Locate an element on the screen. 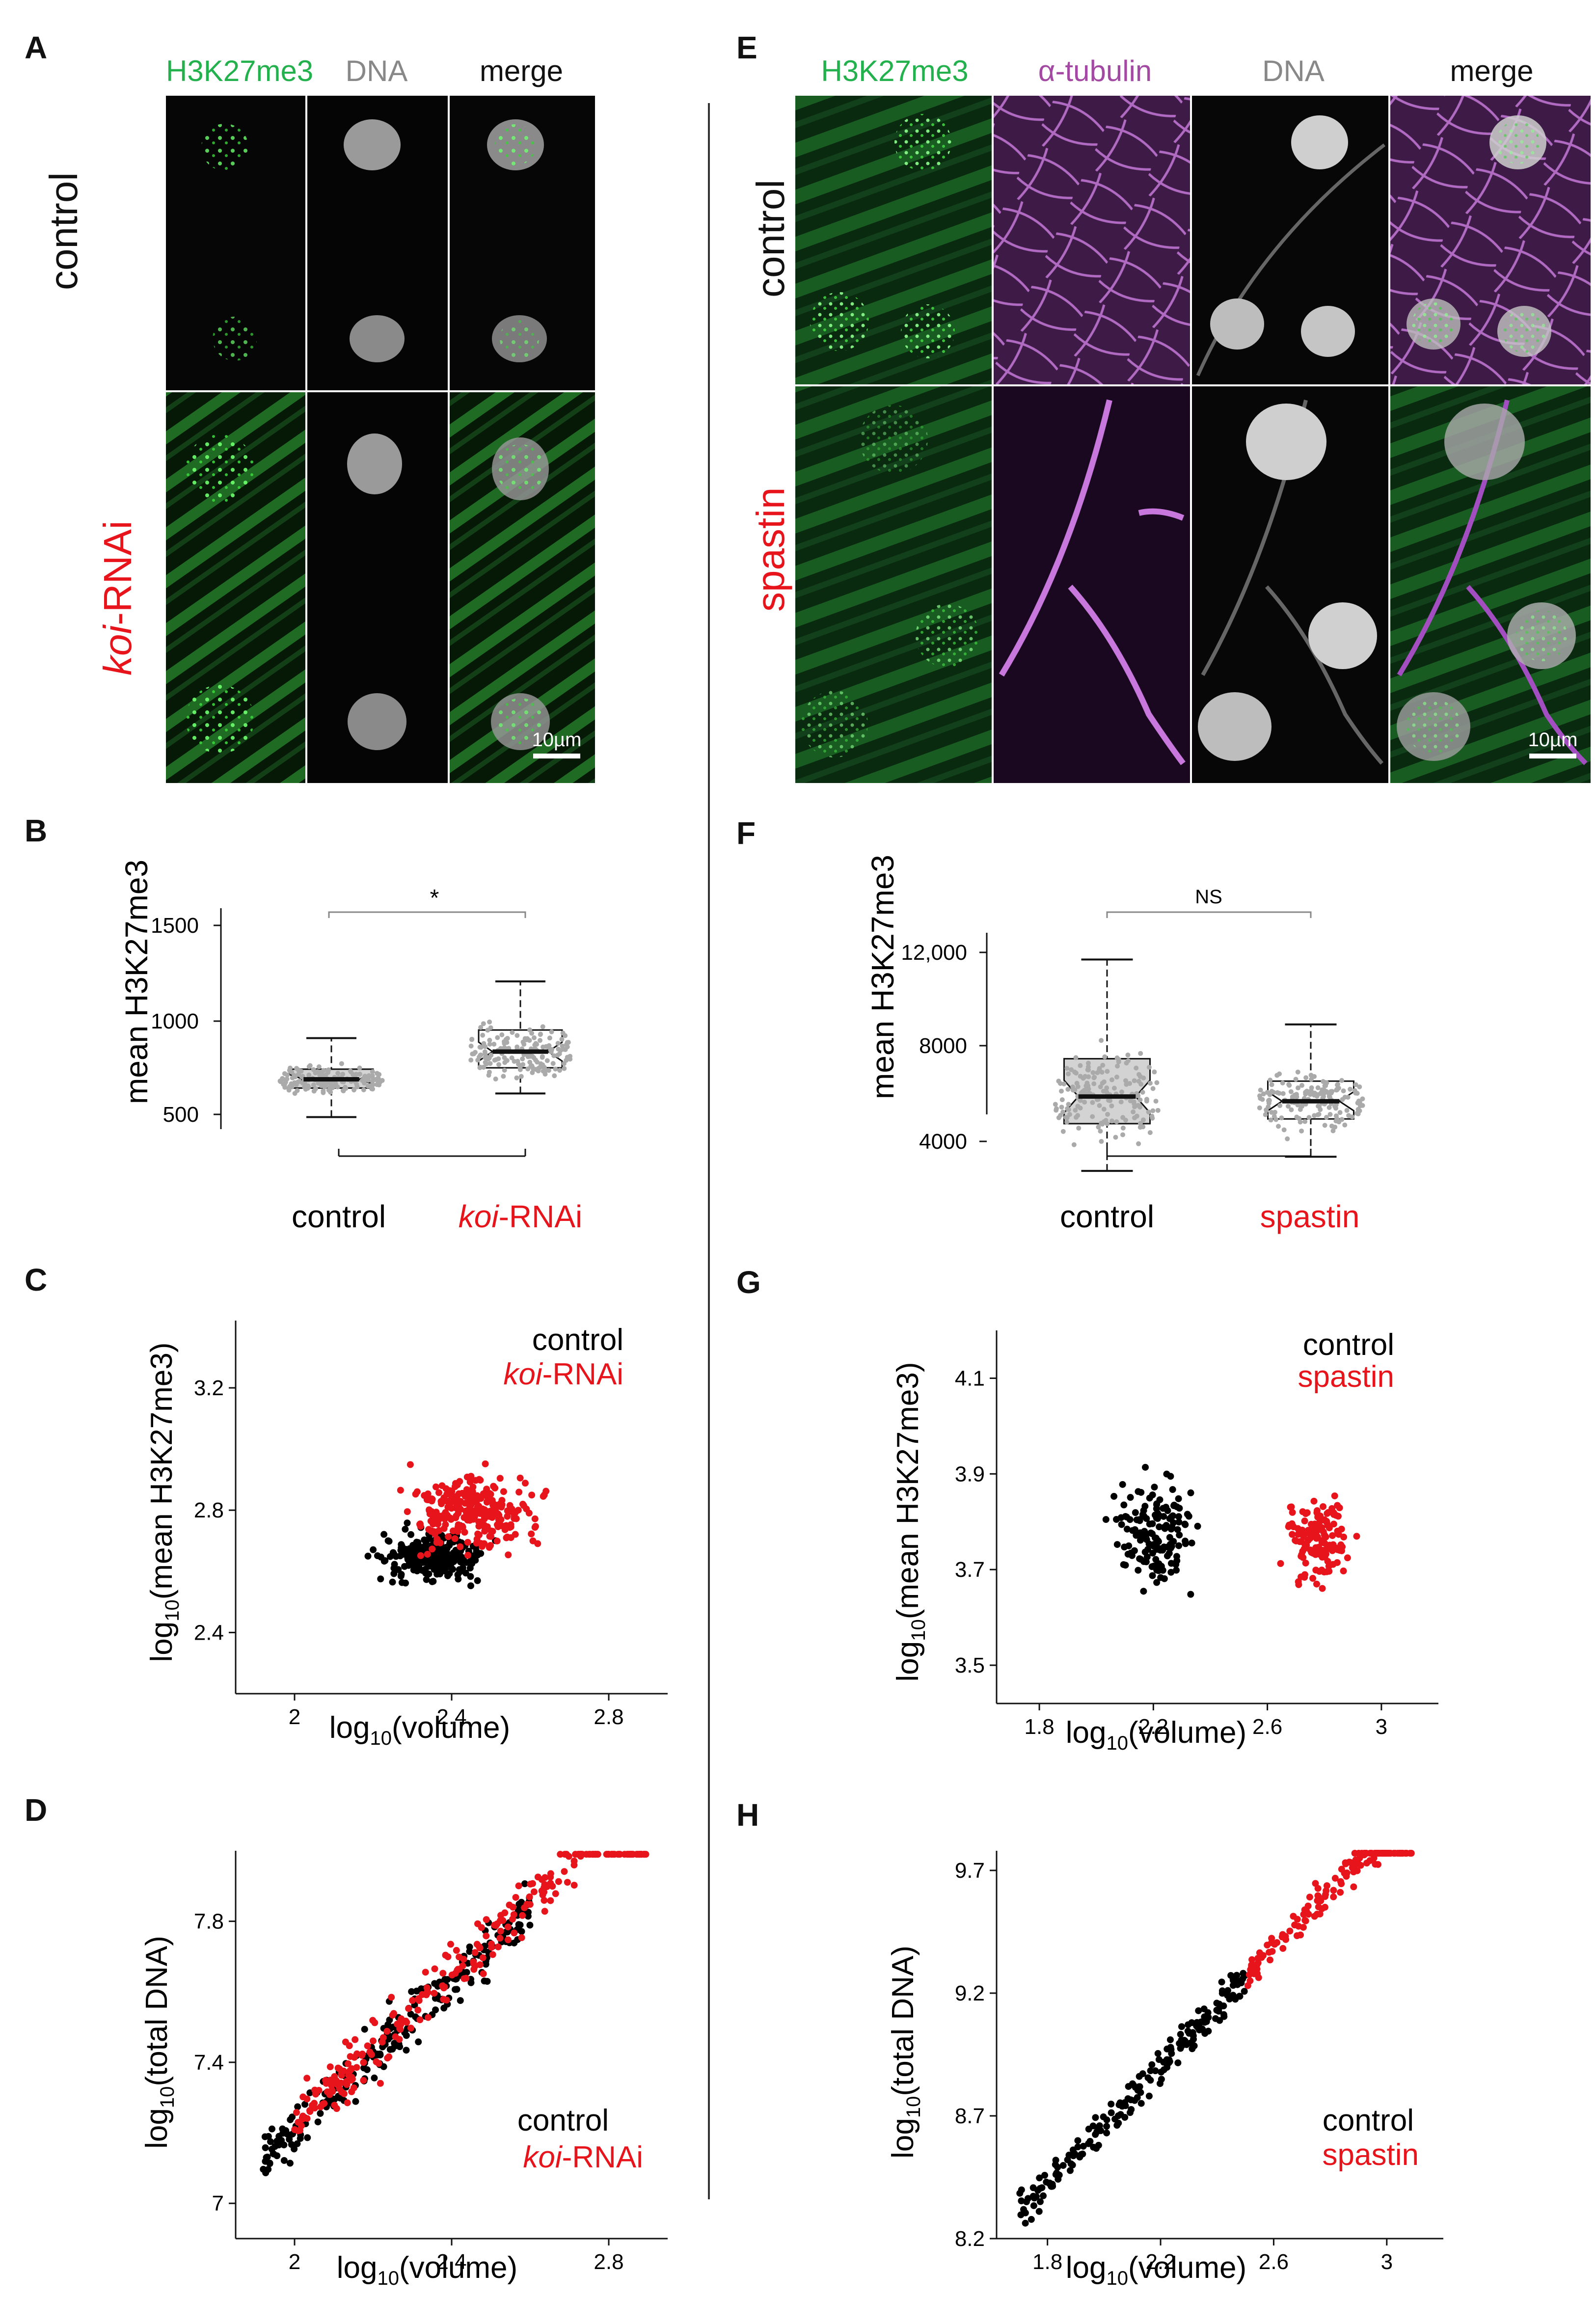 The image size is (1596, 2298). nucleus-a1 is located at coordinates (224, 147).